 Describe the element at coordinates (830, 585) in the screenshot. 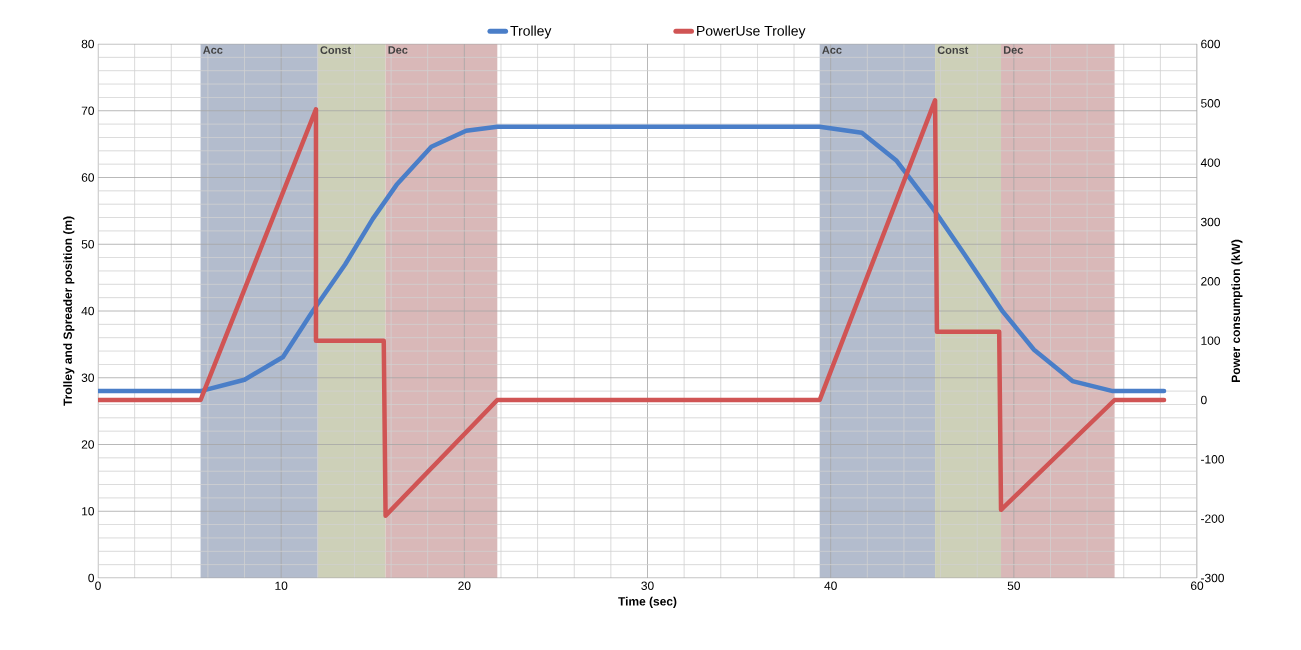

I see `x-tick-label: 40` at that location.